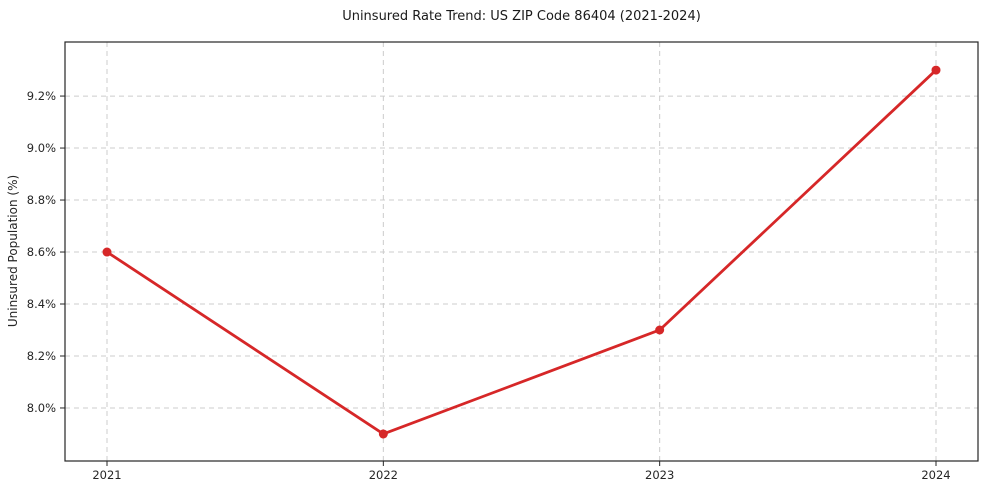 Image resolution: width=989 pixels, height=490 pixels. I want to click on x-tick-label: 2023, so click(659, 475).